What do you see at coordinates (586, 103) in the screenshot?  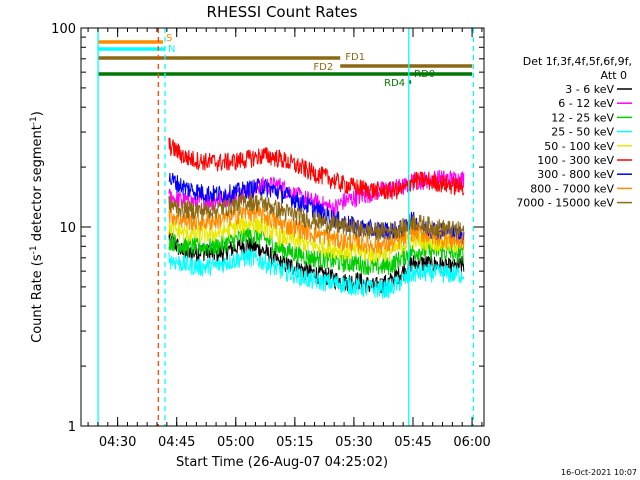 I see `legend-label-2: 6 - 12 keV` at bounding box center [586, 103].